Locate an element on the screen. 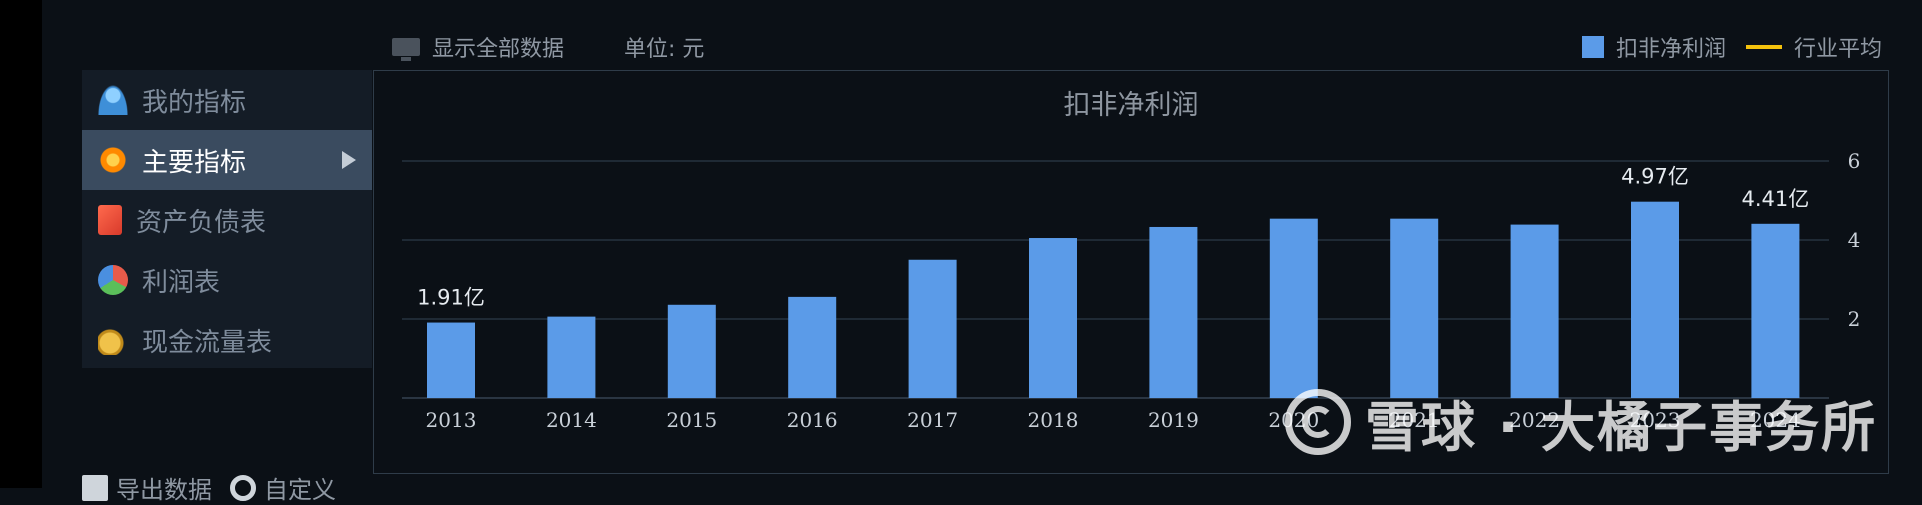  left-edge-strip is located at coordinates (21, 244).